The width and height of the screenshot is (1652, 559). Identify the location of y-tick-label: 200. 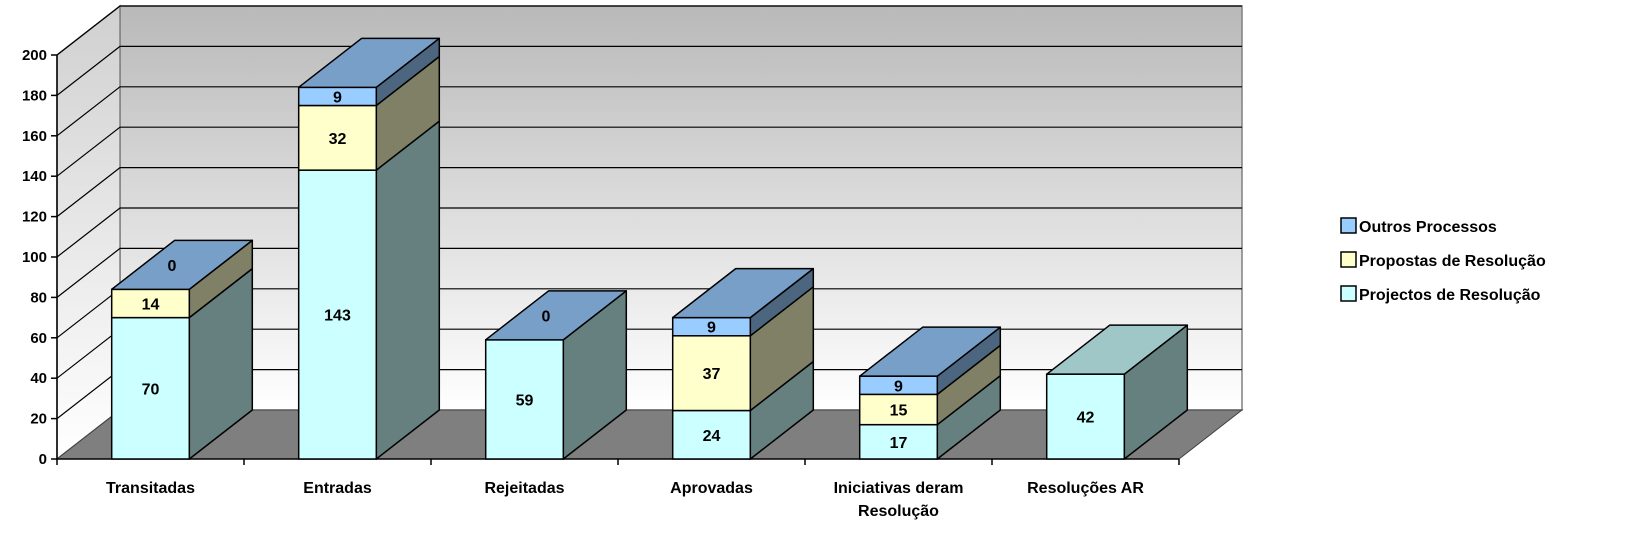
(34, 55).